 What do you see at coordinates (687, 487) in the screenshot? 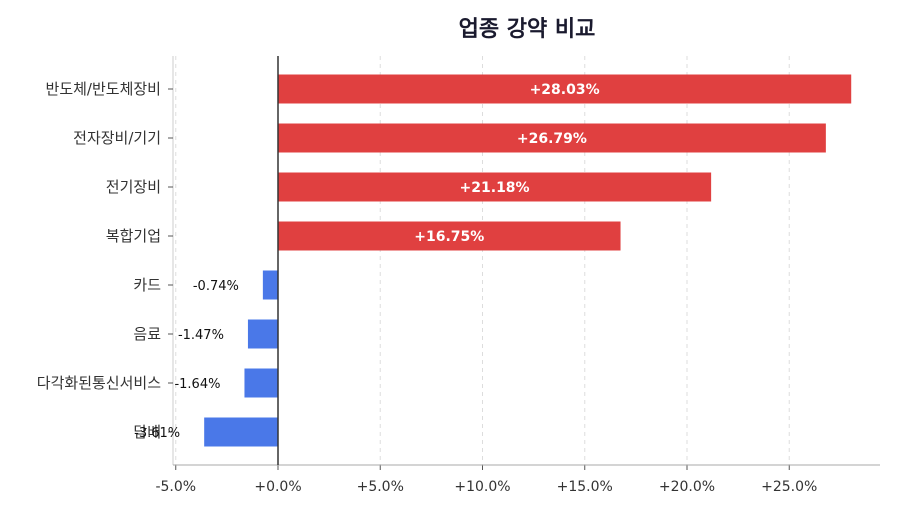
I see `x-tick-label: +20.0%` at bounding box center [687, 487].